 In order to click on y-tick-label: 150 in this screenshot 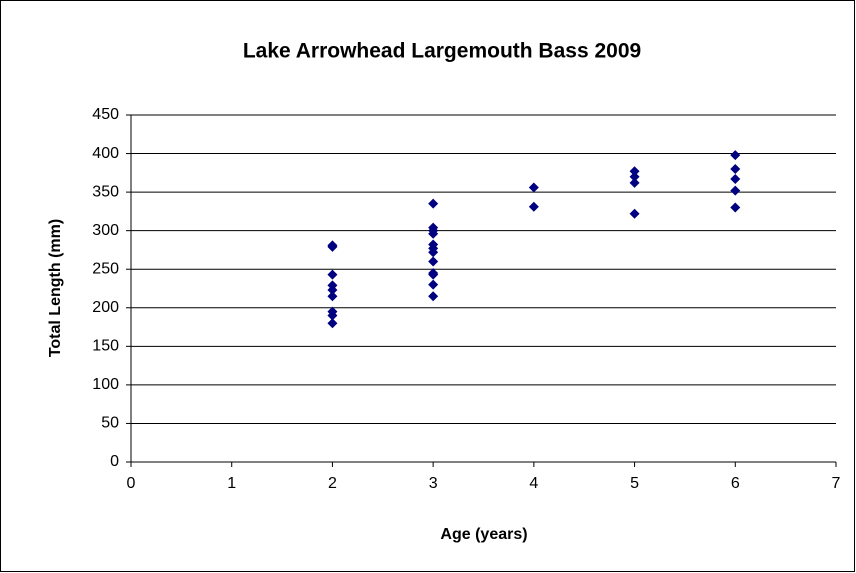, I will do `click(105, 346)`.